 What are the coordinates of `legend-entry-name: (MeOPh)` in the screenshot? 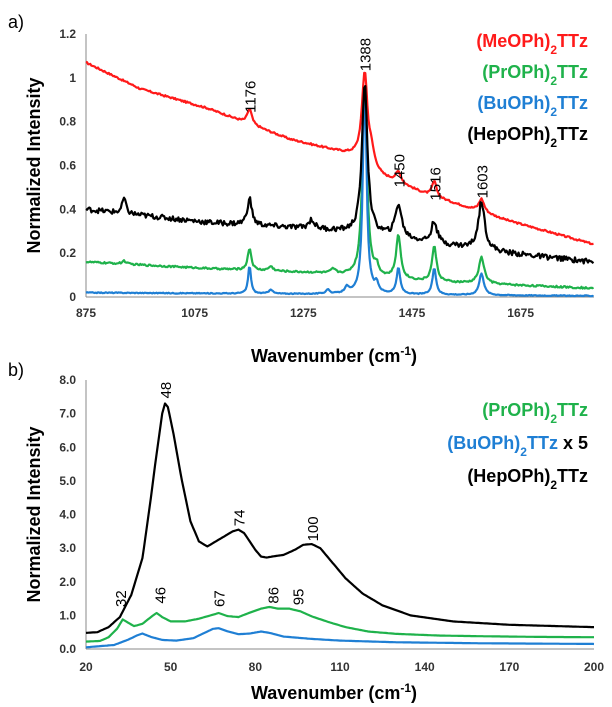 It's located at (513, 41).